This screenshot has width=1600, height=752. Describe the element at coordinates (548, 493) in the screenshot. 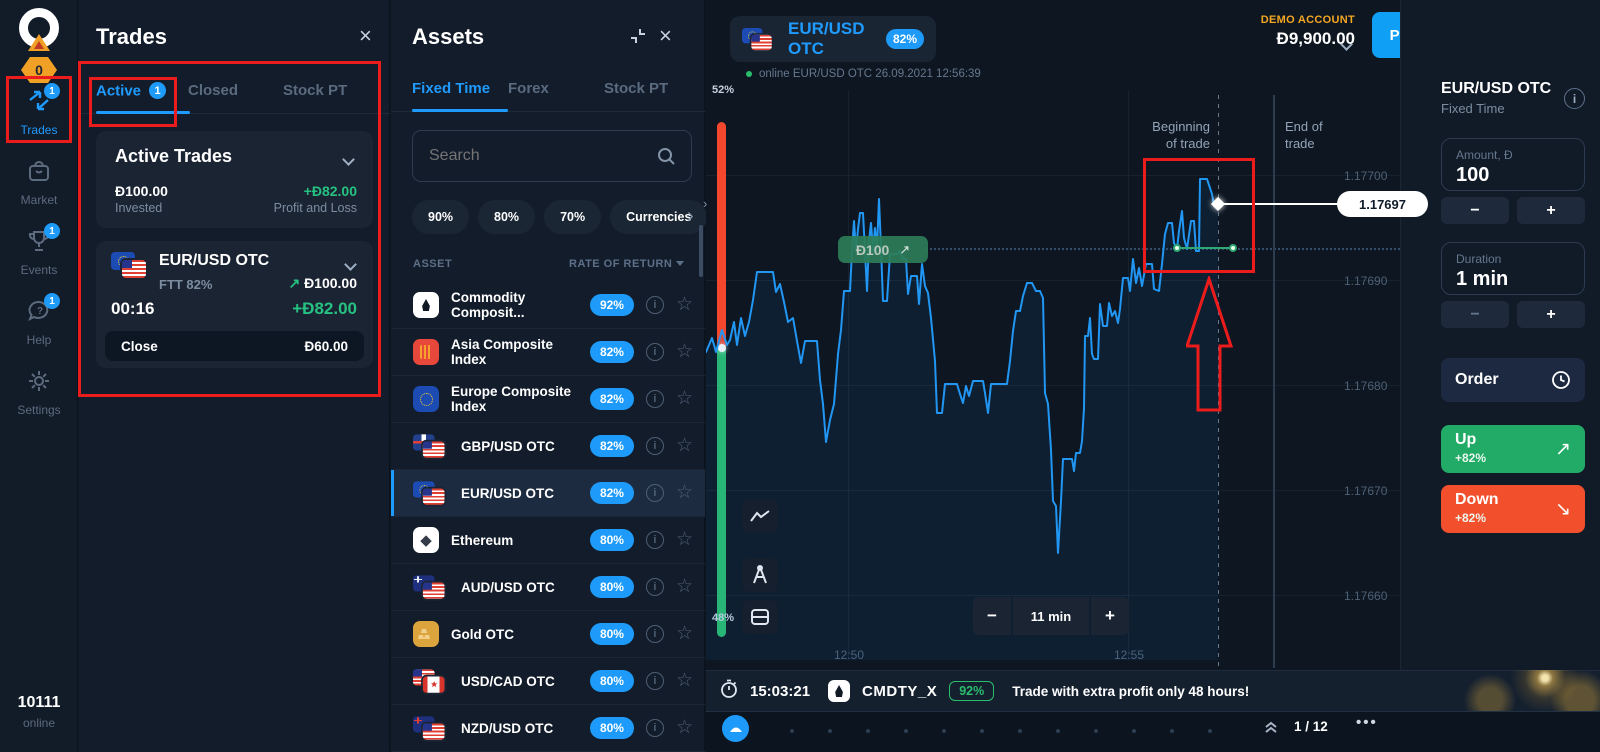

I see `asset-row-eurusd-selected: EUR/USD OTC 82% i ☆` at that location.